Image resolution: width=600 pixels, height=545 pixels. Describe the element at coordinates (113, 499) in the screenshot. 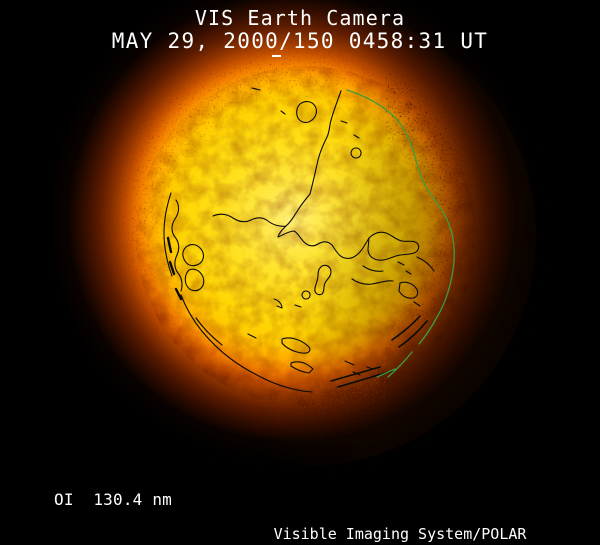

I see `wavelength-label: OI 130.4 nm` at that location.